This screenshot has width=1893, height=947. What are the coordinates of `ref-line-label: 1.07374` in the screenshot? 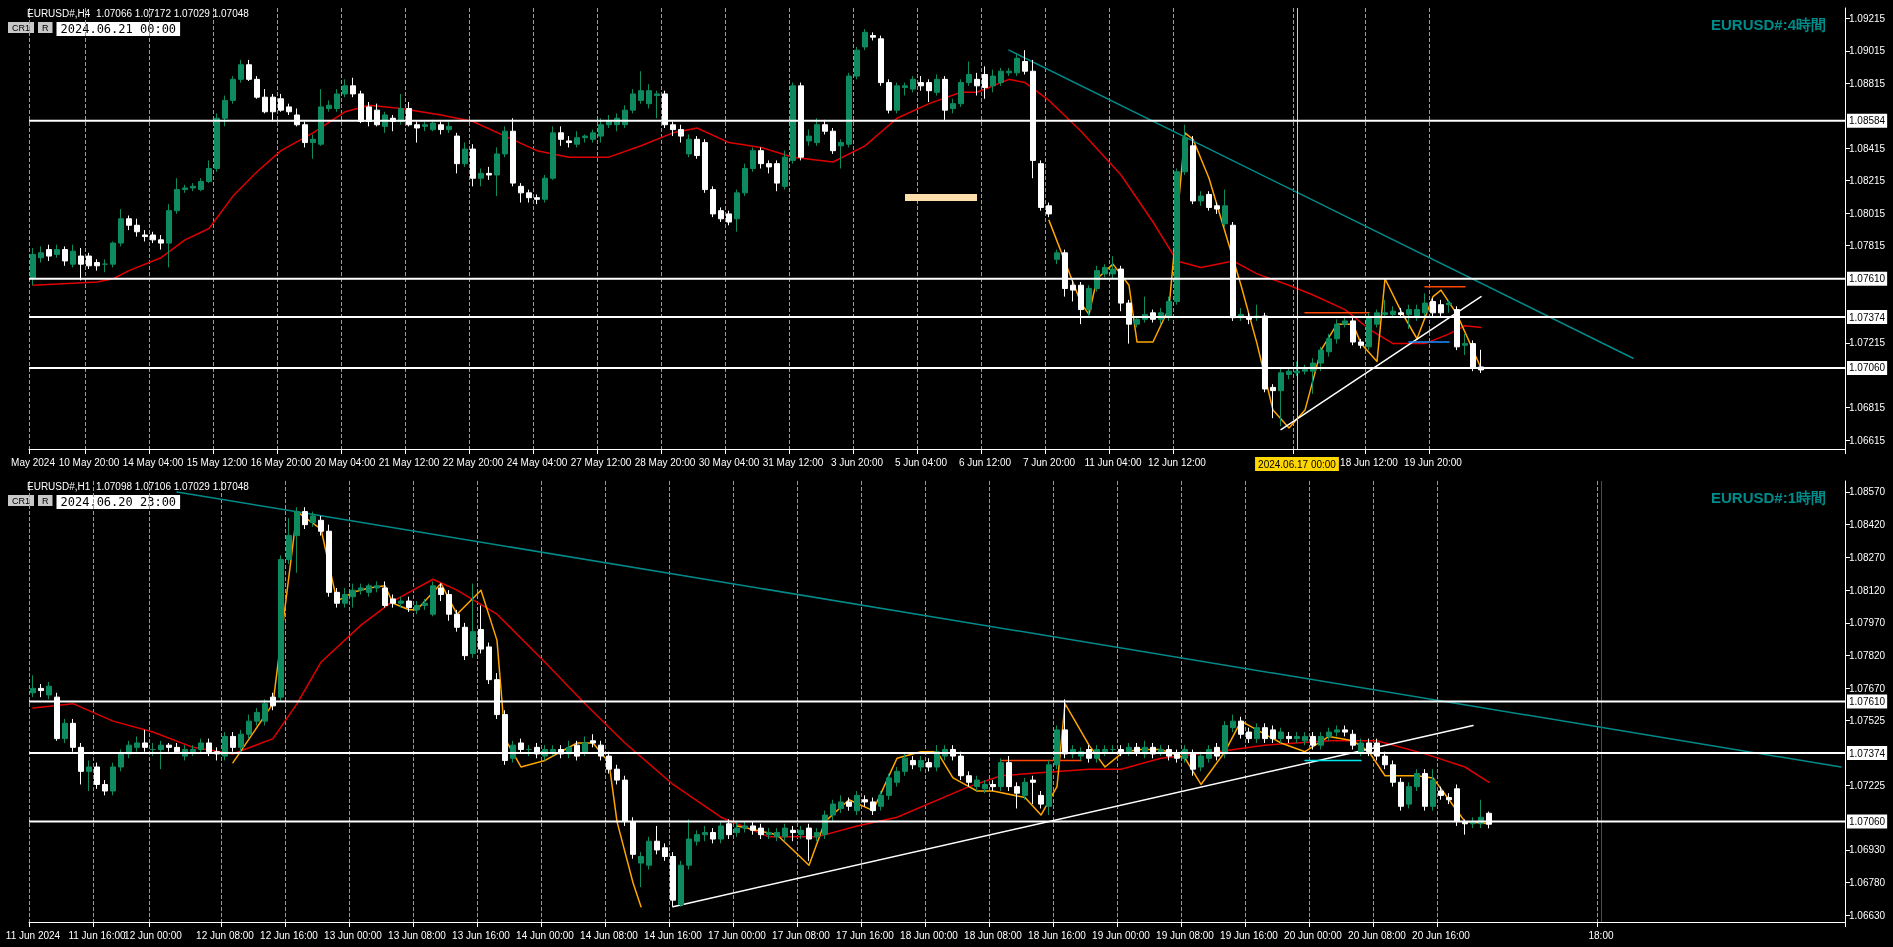 It's located at (1867, 753).